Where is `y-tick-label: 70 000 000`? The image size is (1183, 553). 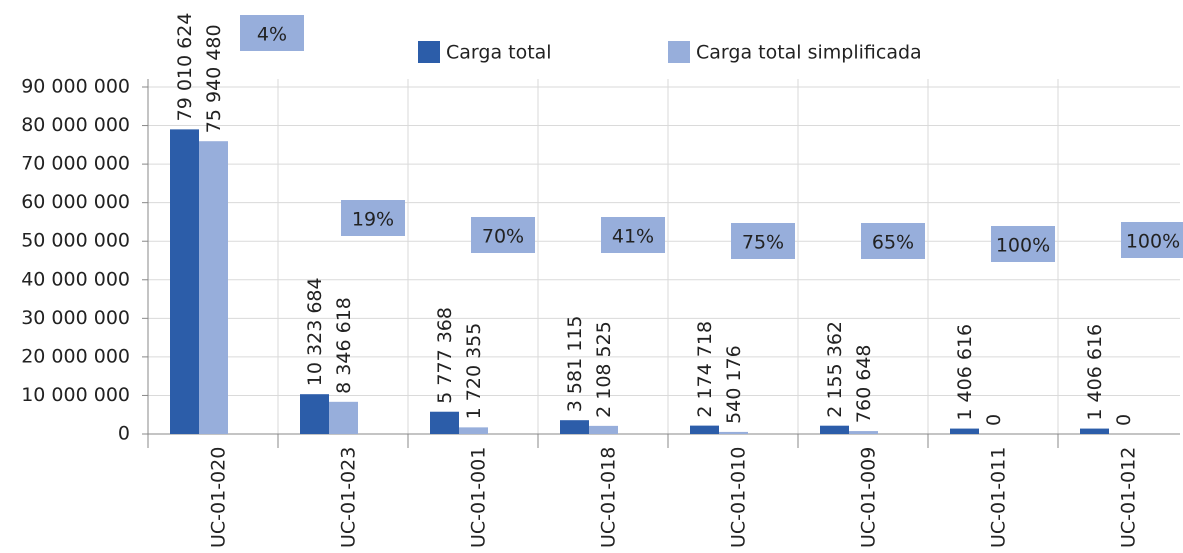 y-tick-label: 70 000 000 is located at coordinates (75, 164).